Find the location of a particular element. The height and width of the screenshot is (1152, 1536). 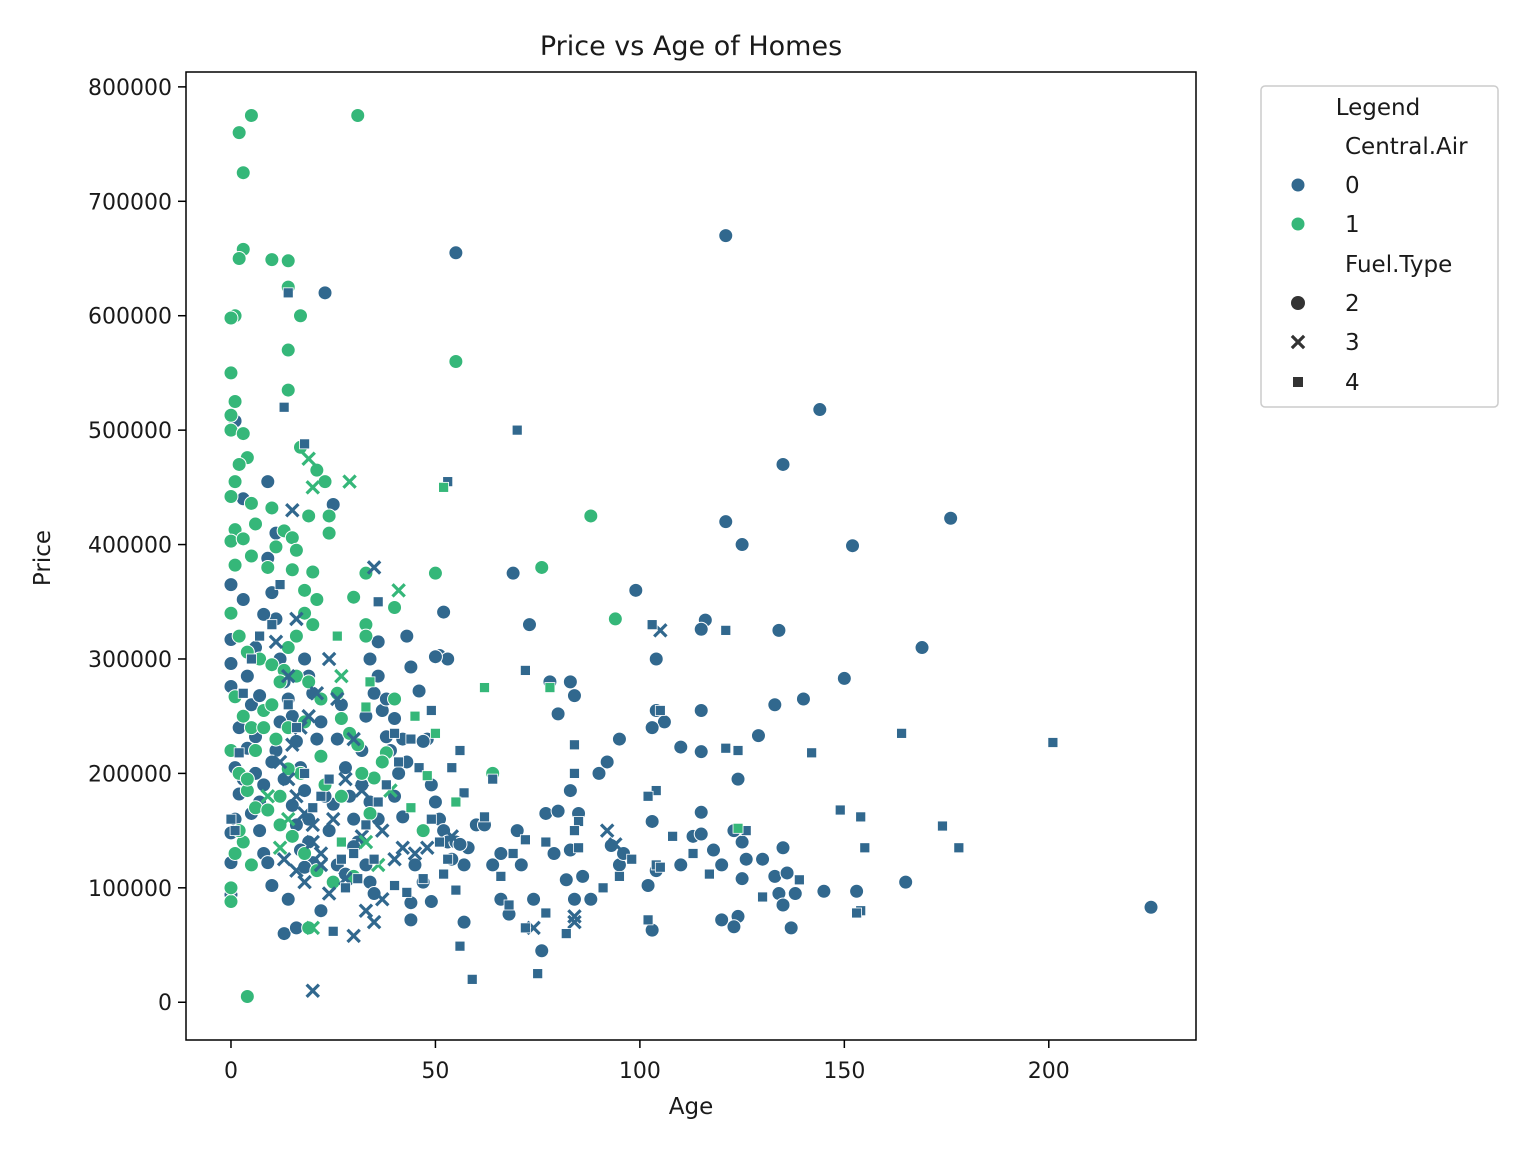

y-tick-label: 0 is located at coordinates (165, 1003).